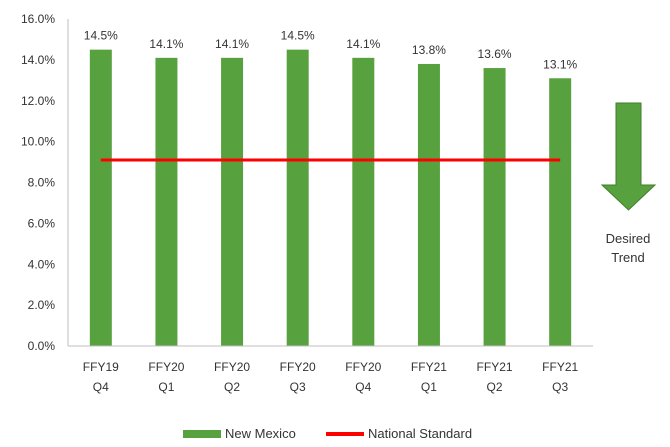 Image resolution: width=670 pixels, height=447 pixels. What do you see at coordinates (628, 238) in the screenshot?
I see `annotation-text-line-1: Desired` at bounding box center [628, 238].